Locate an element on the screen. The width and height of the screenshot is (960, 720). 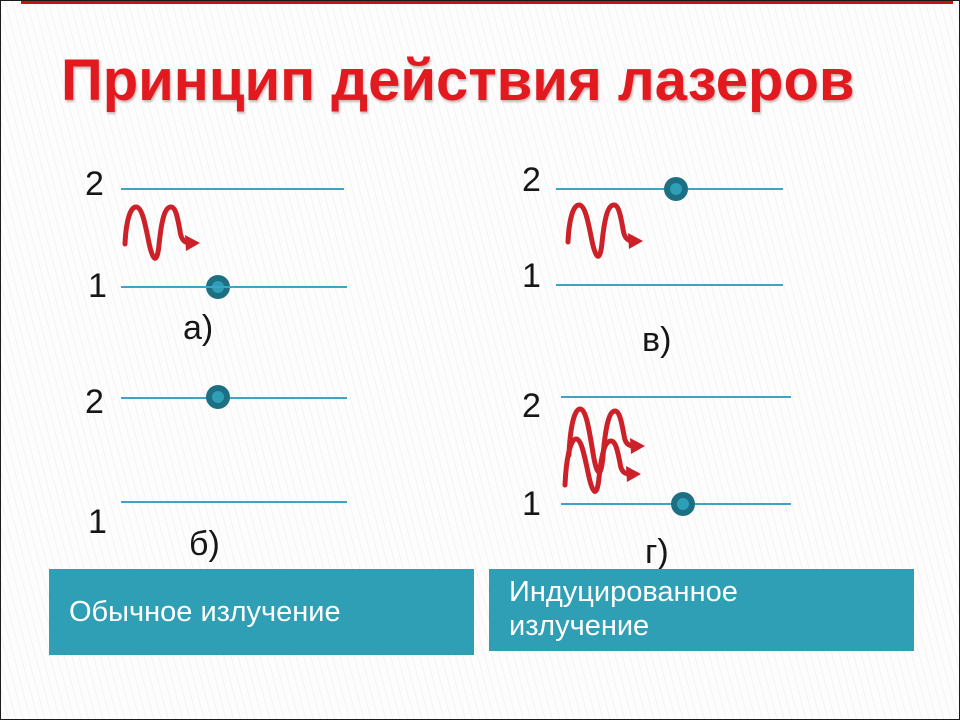
ordinary-radiation-box: Обычное излучение is located at coordinates (261, 612).